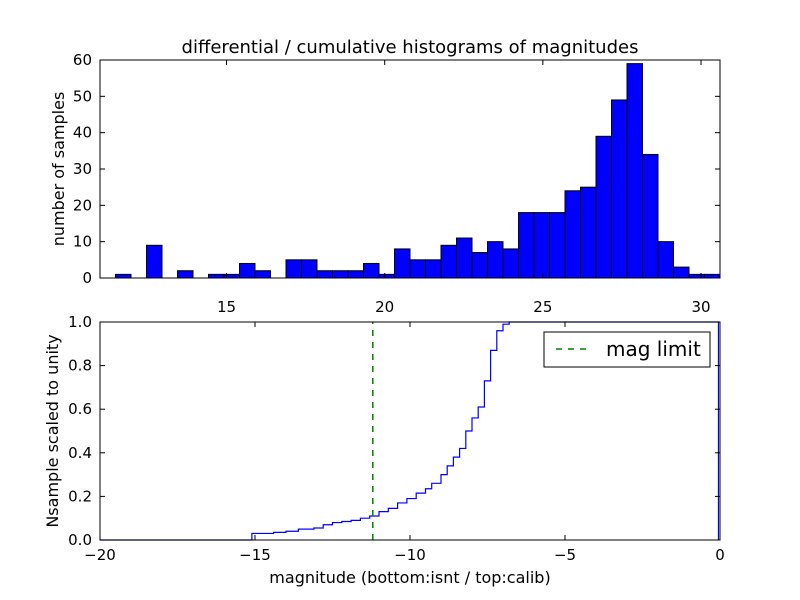 The width and height of the screenshot is (800, 600). I want to click on histogram-y-tick-label: 10, so click(82, 242).